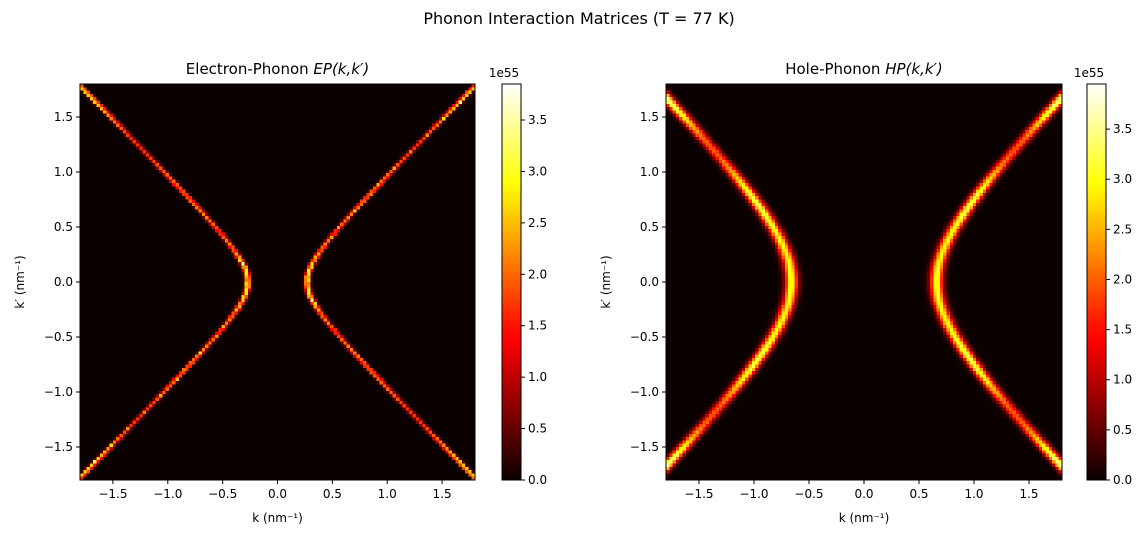 This screenshot has width=1148, height=538. Describe the element at coordinates (864, 69) in the screenshot. I see `panel-title: Hole-Phonon HP(k,k′)` at that location.